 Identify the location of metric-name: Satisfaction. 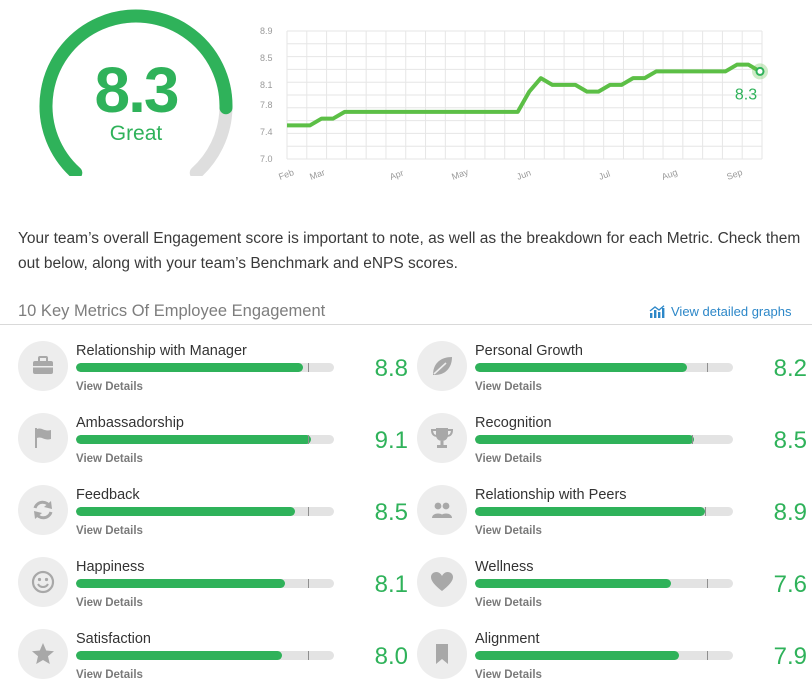
(113, 639).